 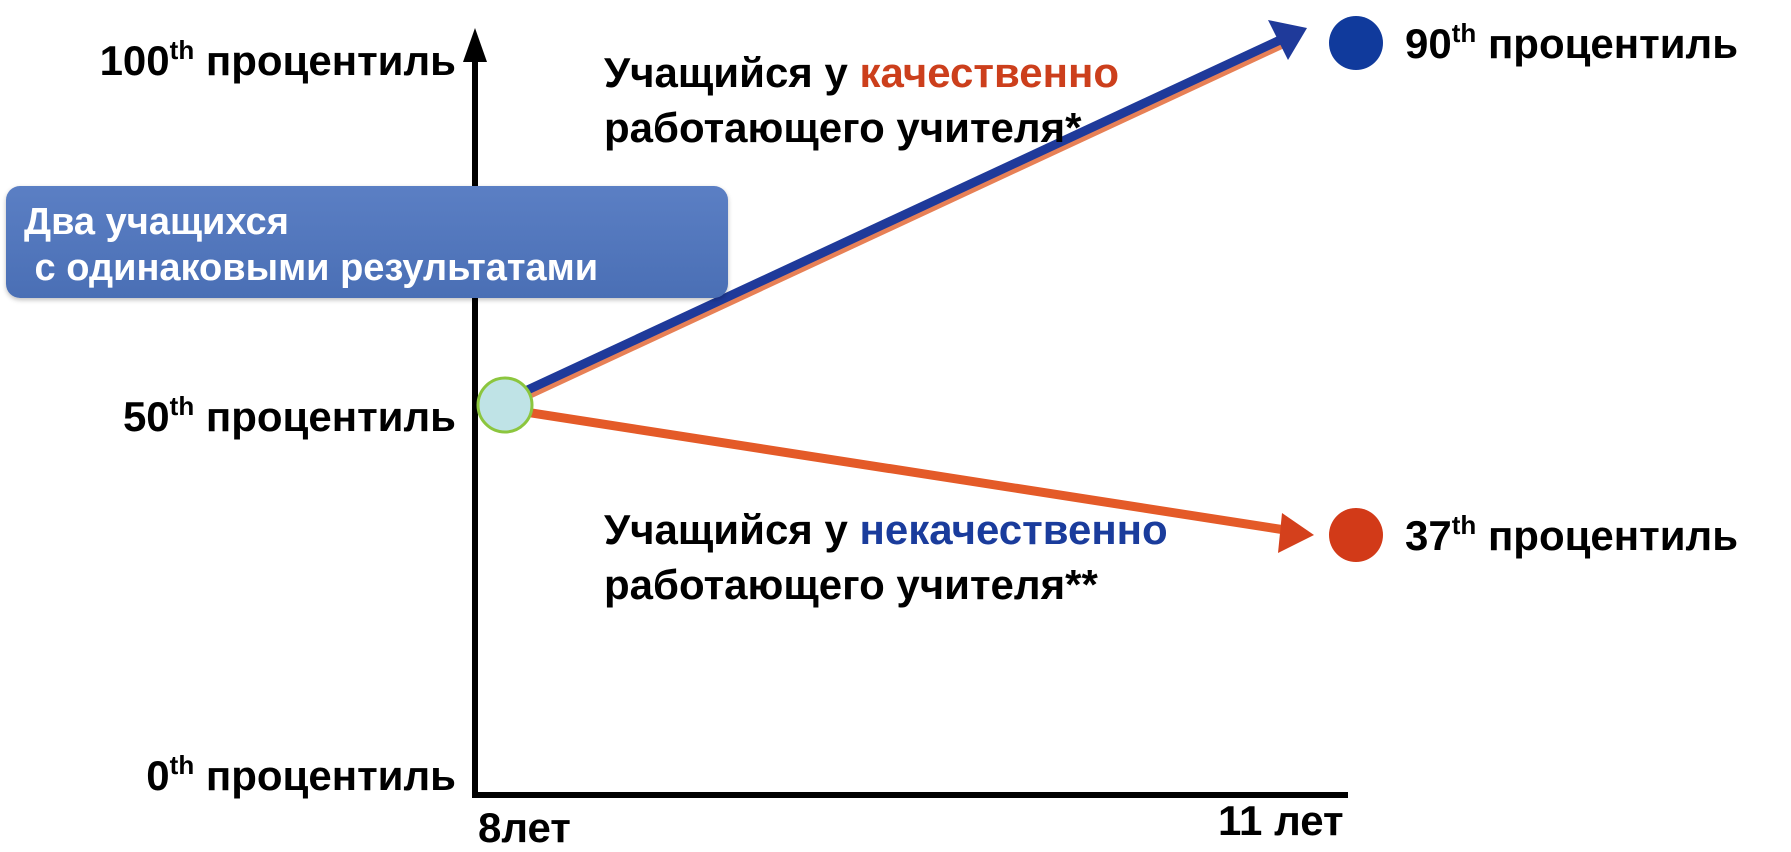 I want to click on callout-line-1: Два учащихся, so click(x=156, y=222).